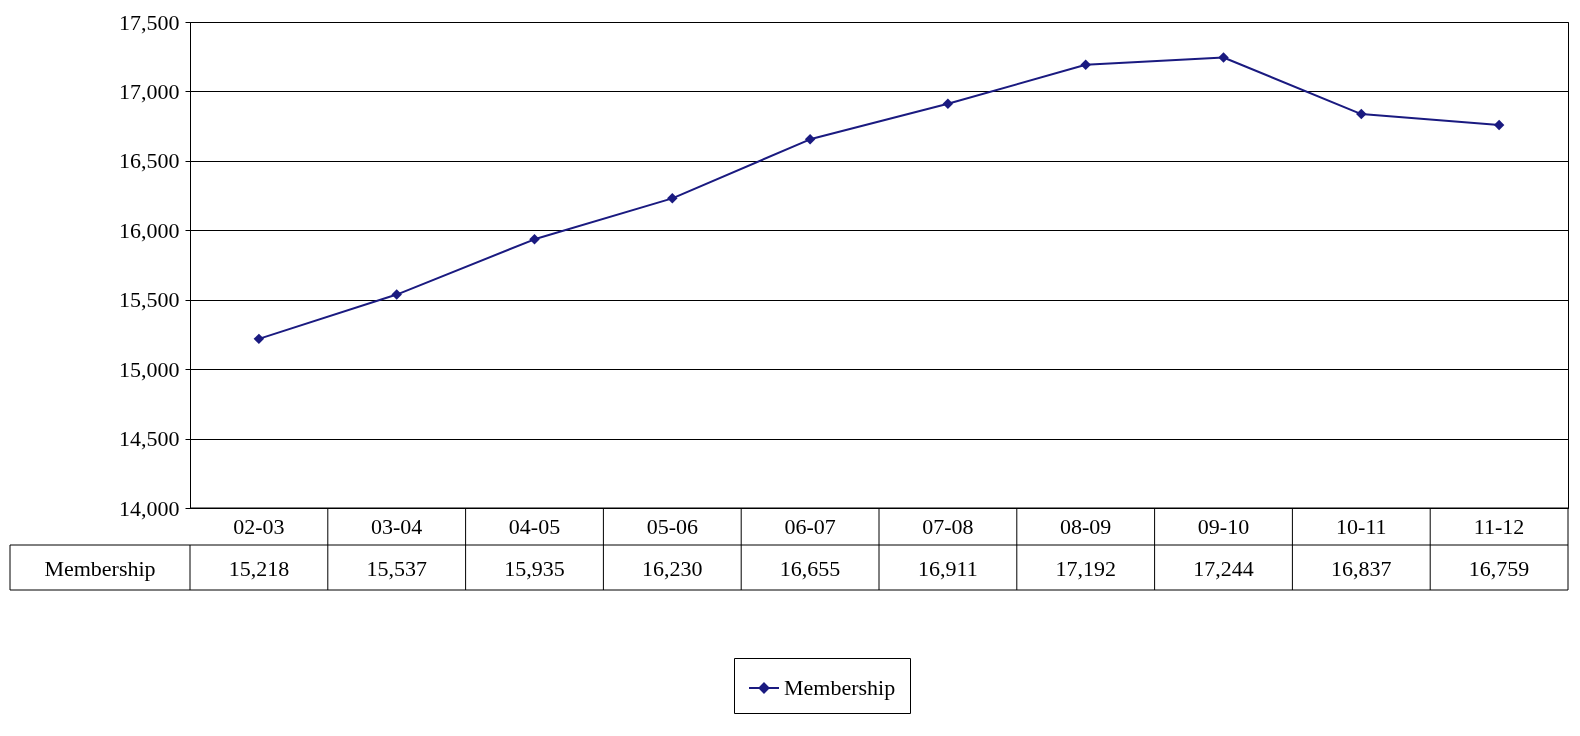 This screenshot has height=736, width=1580. What do you see at coordinates (534, 568) in the screenshot?
I see `data-label: 15,935` at bounding box center [534, 568].